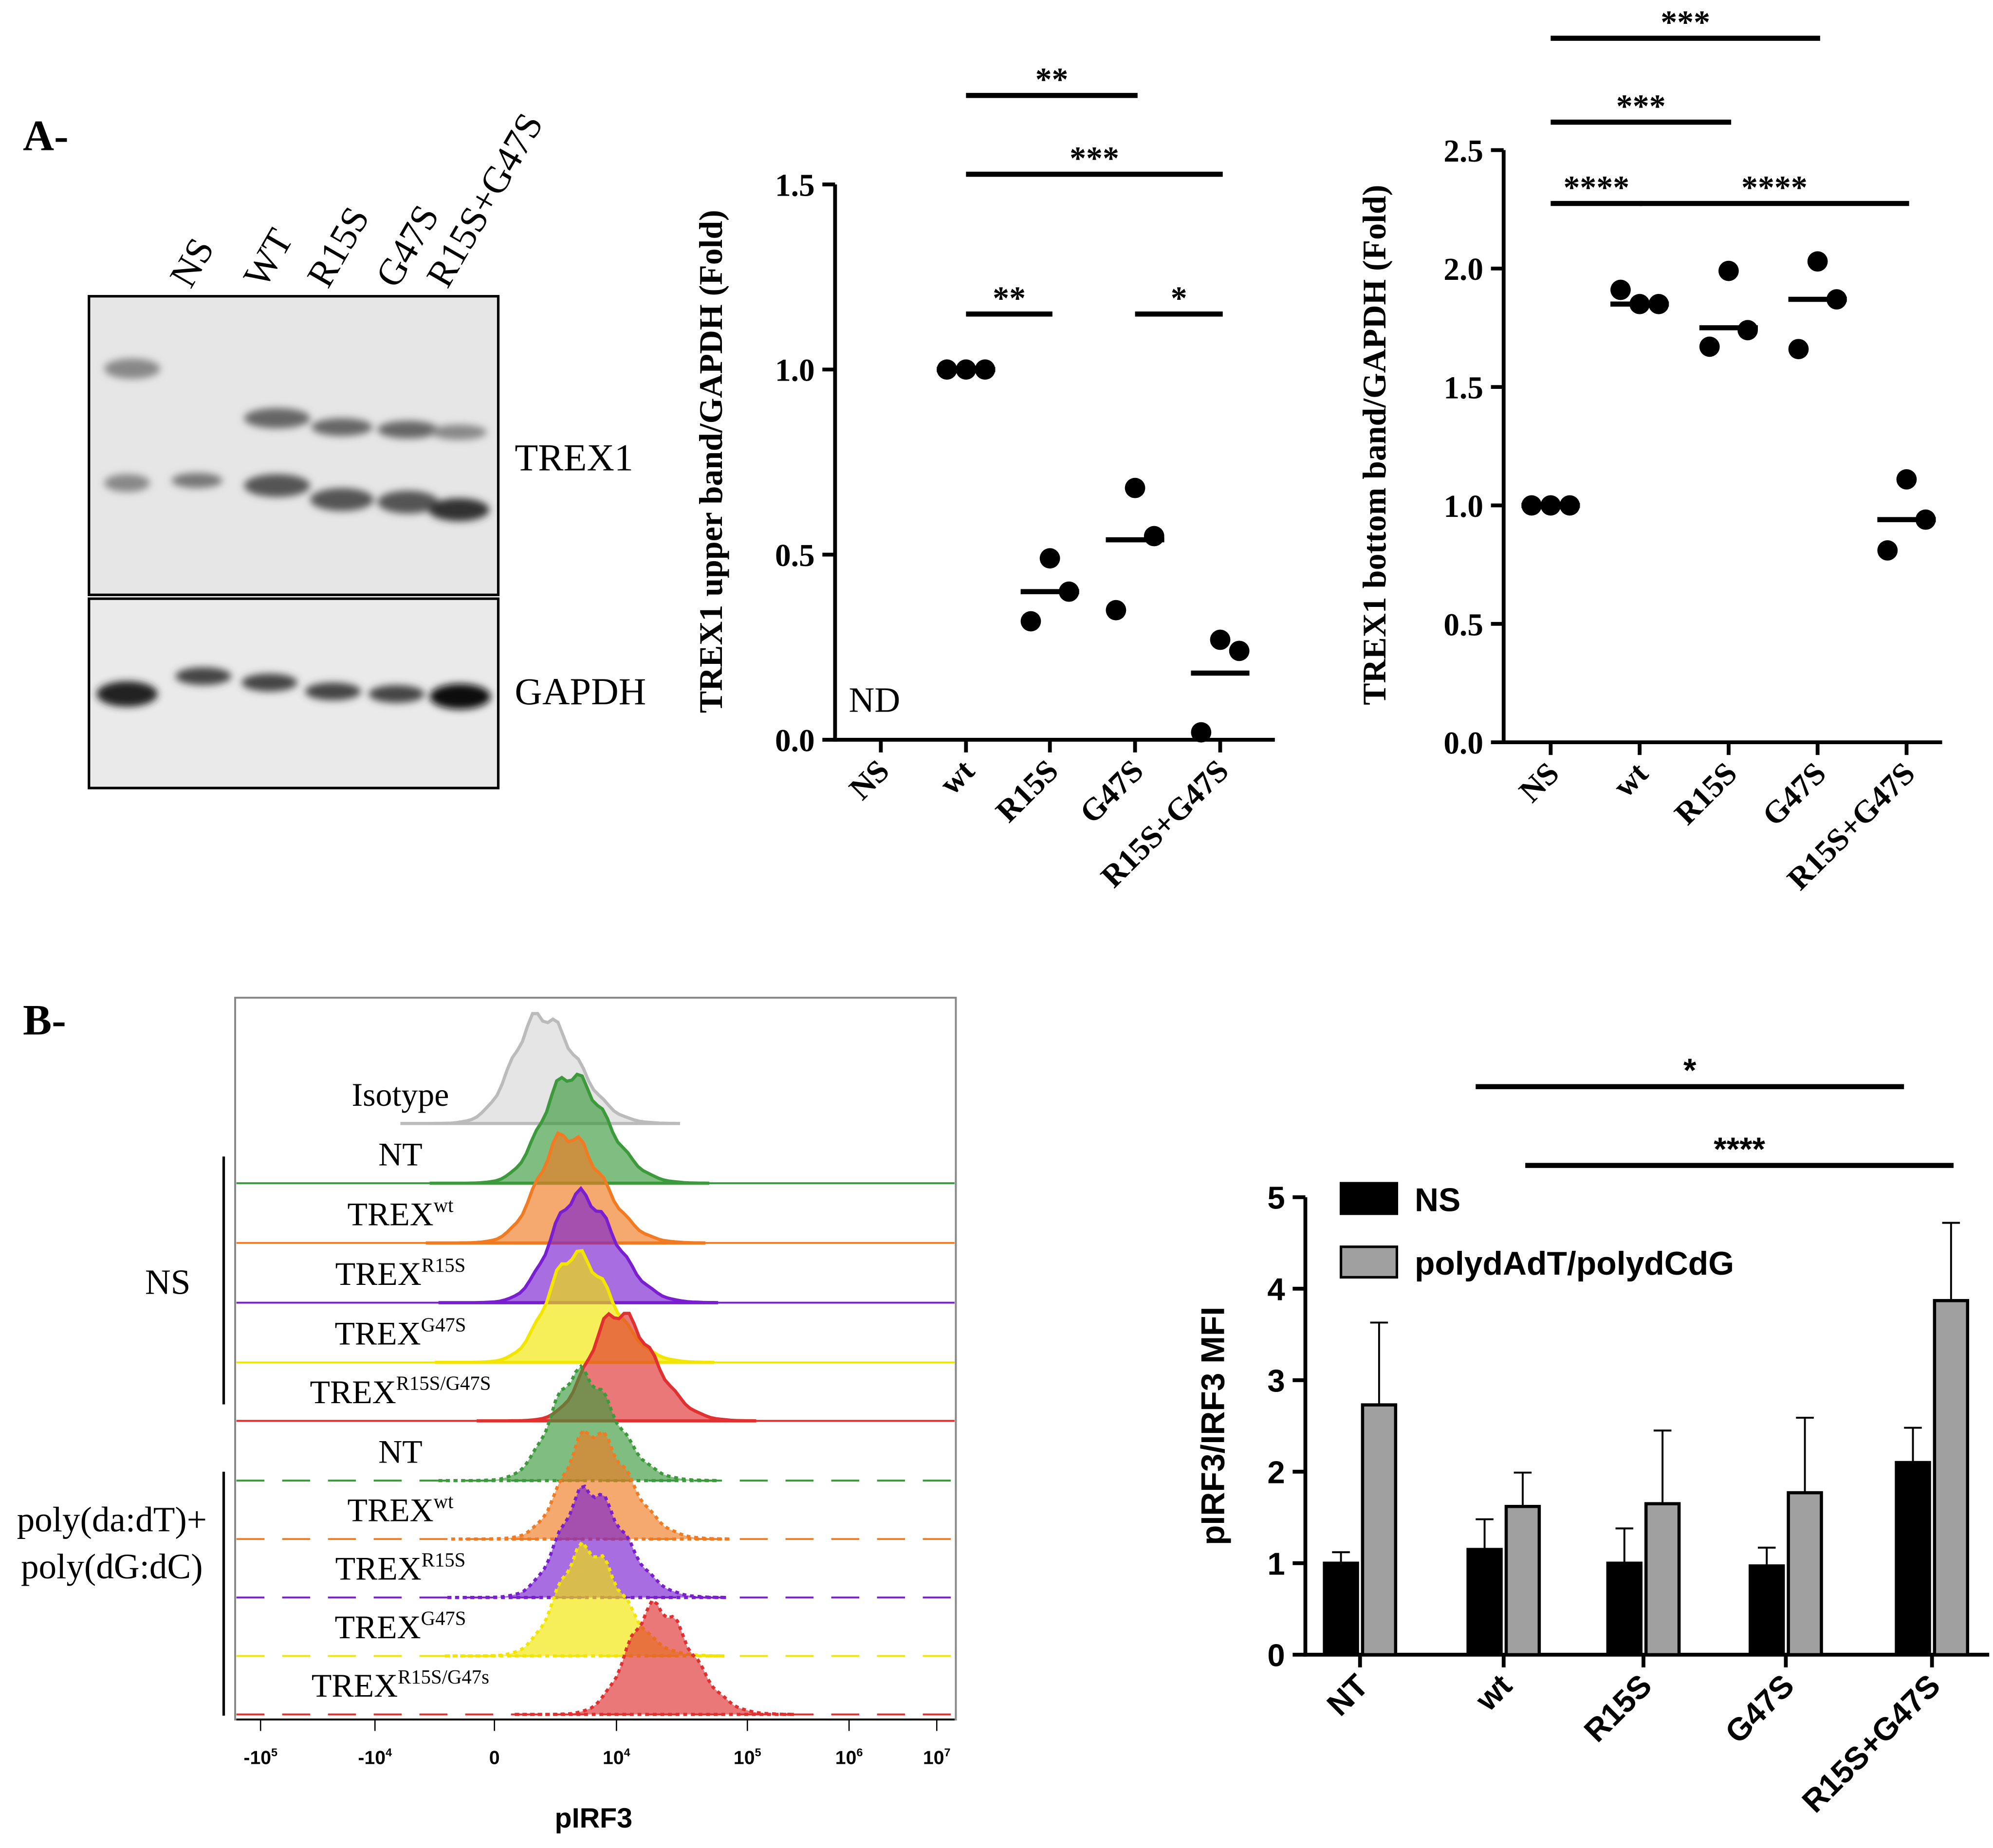 The image size is (1993, 1848). Describe the element at coordinates (268, 257) in the screenshot. I see `lane-label: WT` at that location.